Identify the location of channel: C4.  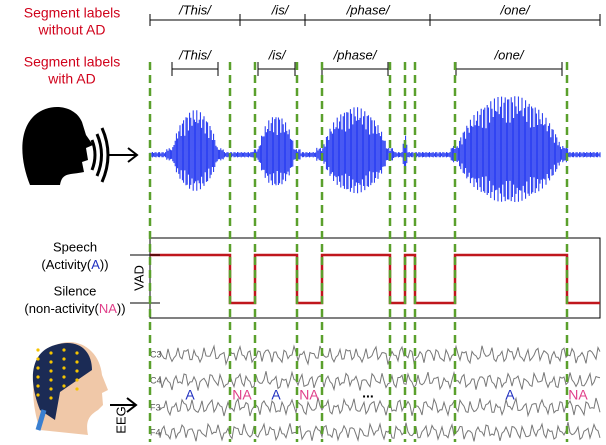
(156, 380).